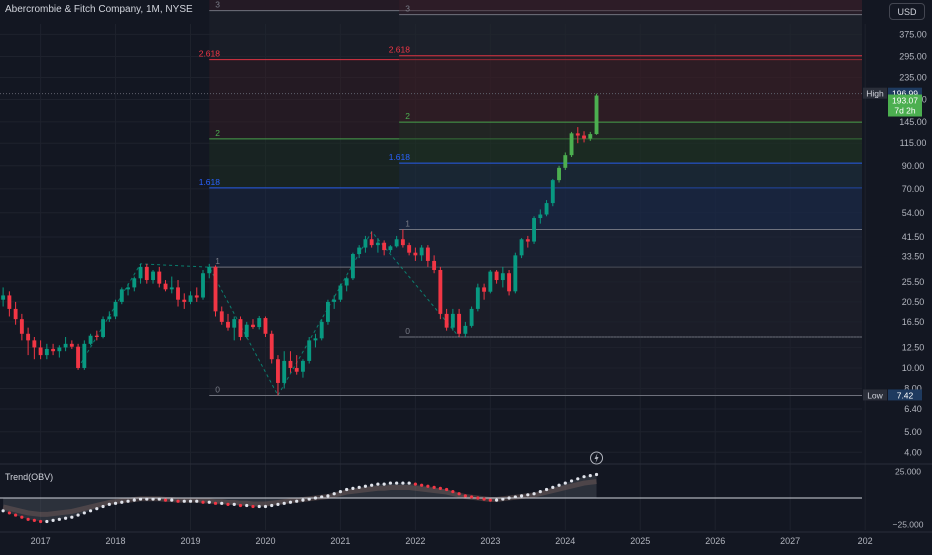 The image size is (932, 555). I want to click on price-tick-label: 5.00, so click(913, 432).